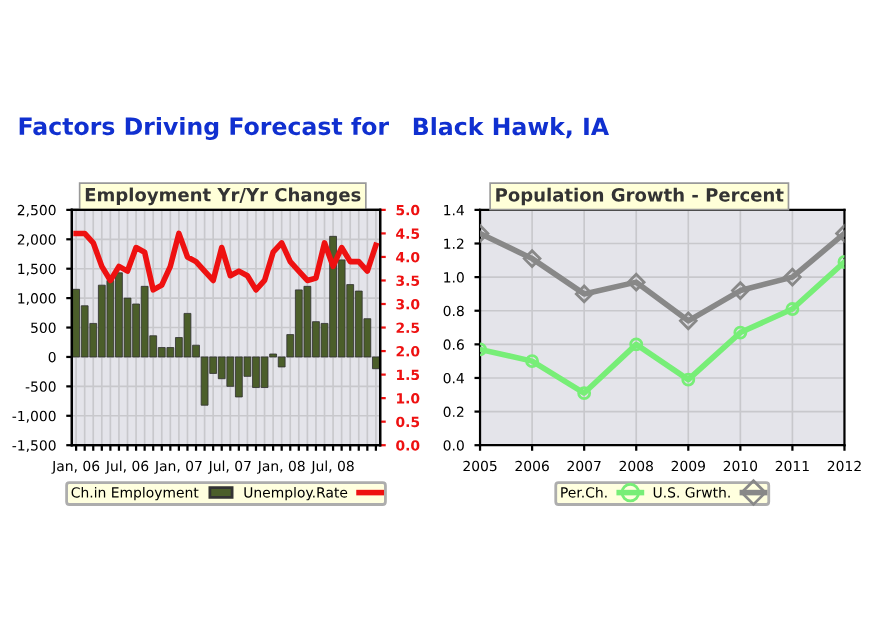 The height and width of the screenshot is (636, 876). What do you see at coordinates (204, 128) in the screenshot?
I see `text: Factors Driving Forecast for` at bounding box center [204, 128].